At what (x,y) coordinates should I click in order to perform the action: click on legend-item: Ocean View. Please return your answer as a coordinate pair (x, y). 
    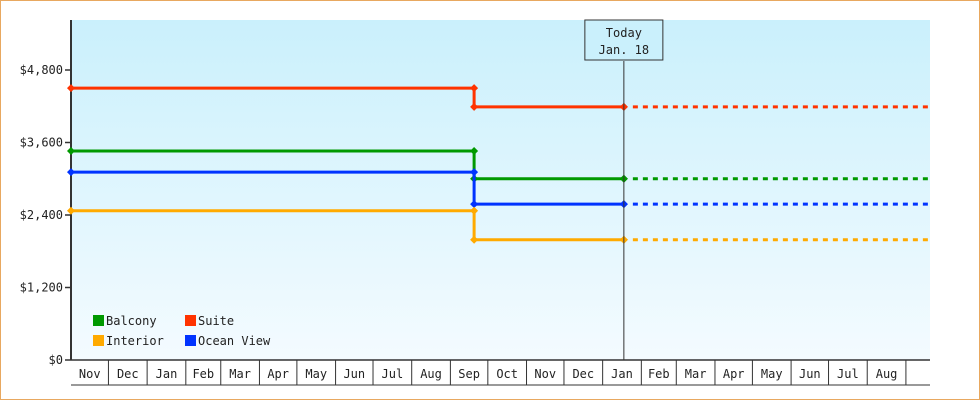
    Looking at the image, I should click on (228, 341).